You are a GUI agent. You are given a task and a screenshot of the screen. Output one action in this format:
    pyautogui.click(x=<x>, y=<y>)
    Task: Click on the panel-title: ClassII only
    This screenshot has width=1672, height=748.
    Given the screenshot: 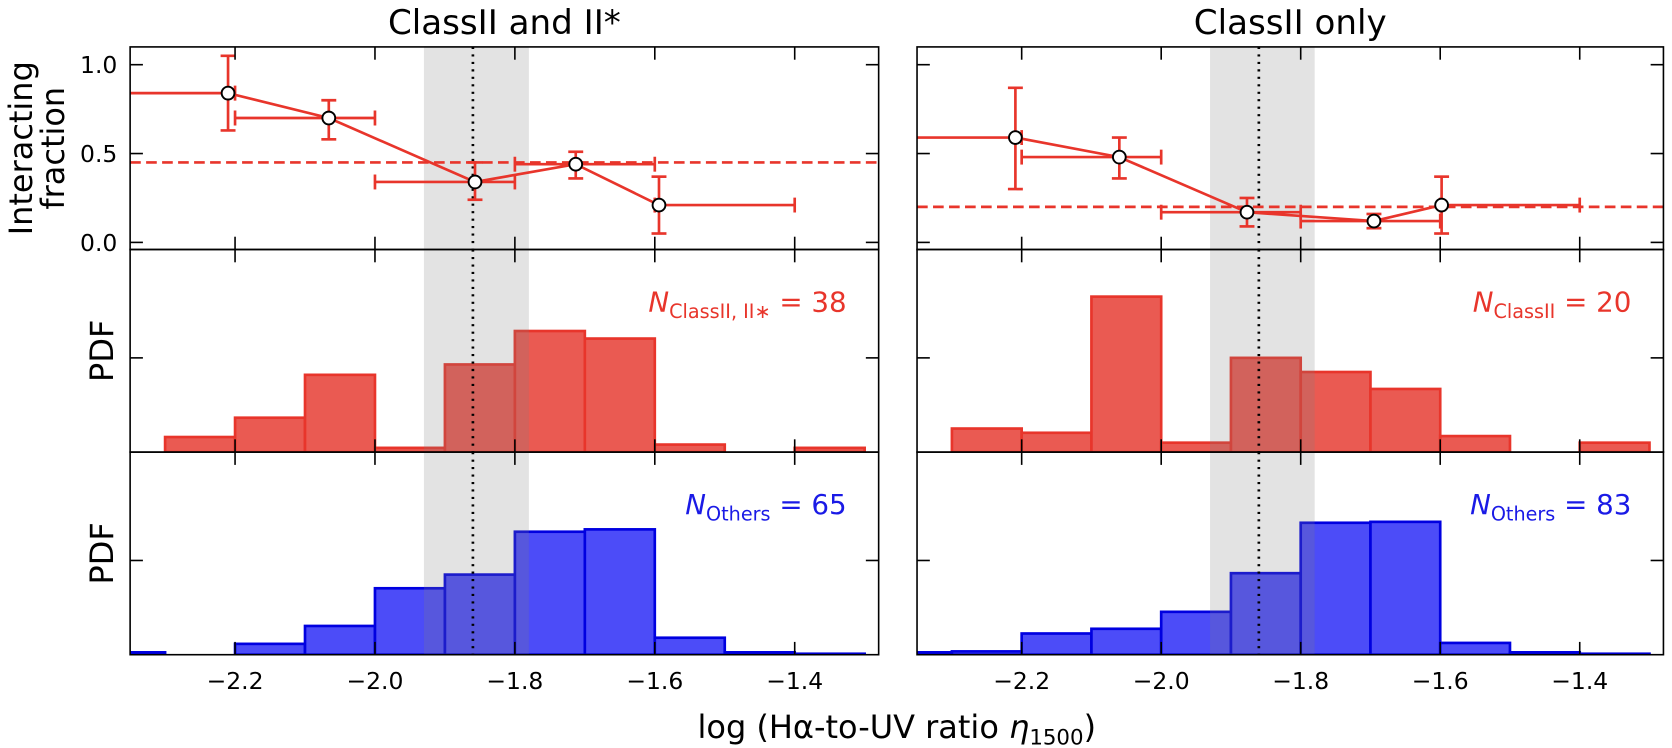 What is the action you would take?
    pyautogui.click(x=1290, y=23)
    